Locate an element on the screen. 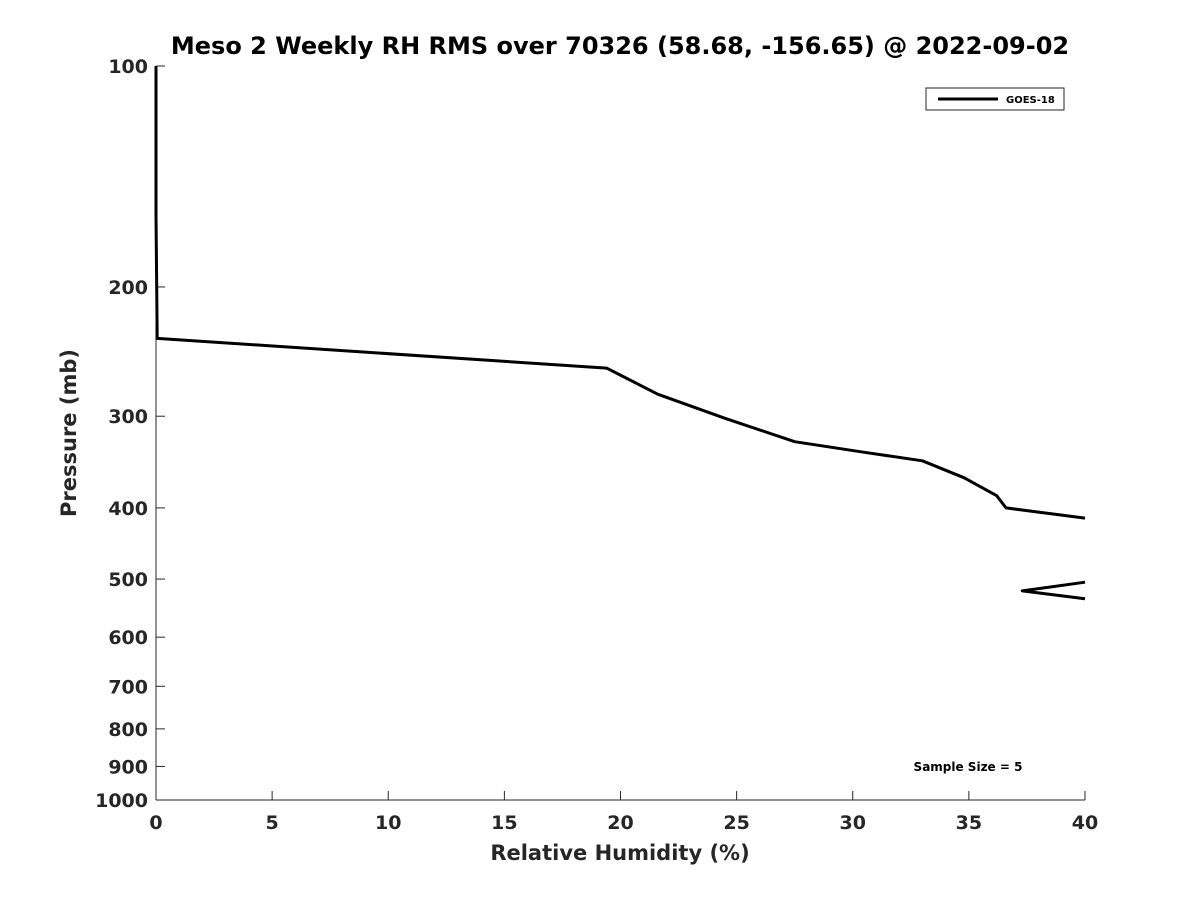 The height and width of the screenshot is (900, 1200). x-axis-ticks: 0 5 10 15 20 25 30 35 40 is located at coordinates (623, 812).